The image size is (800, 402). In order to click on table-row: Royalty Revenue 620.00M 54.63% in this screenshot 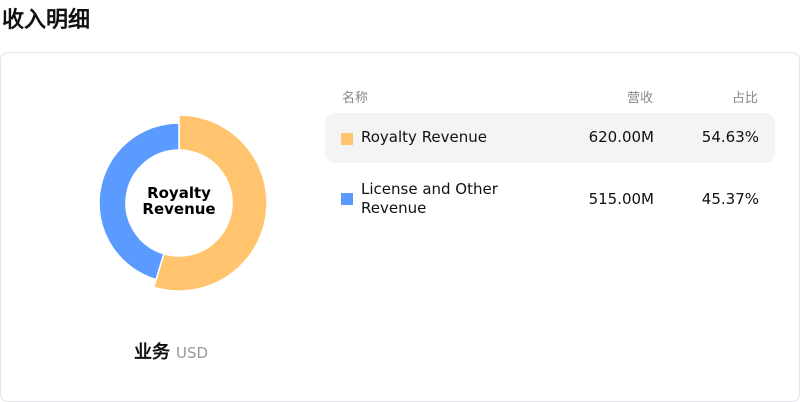, I will do `click(550, 138)`.